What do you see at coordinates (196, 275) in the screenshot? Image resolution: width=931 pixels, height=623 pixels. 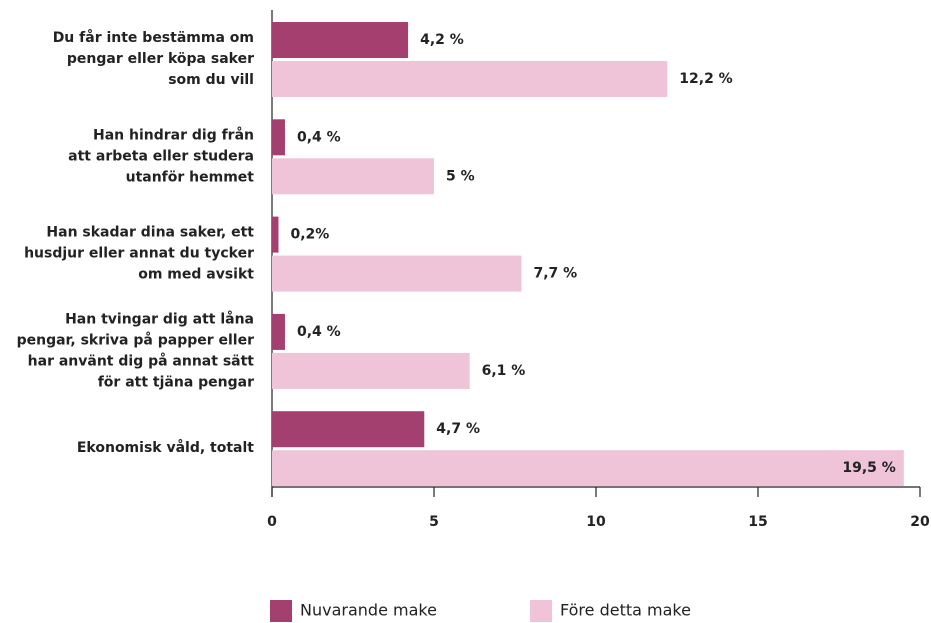 I see `category-label: om med avsikt` at bounding box center [196, 275].